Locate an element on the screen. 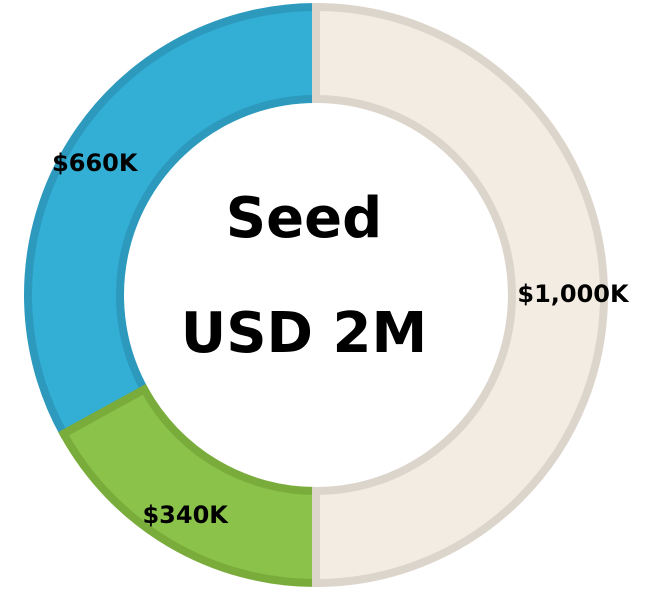 The image size is (663, 590). donut-segment is located at coordinates (189, 485).